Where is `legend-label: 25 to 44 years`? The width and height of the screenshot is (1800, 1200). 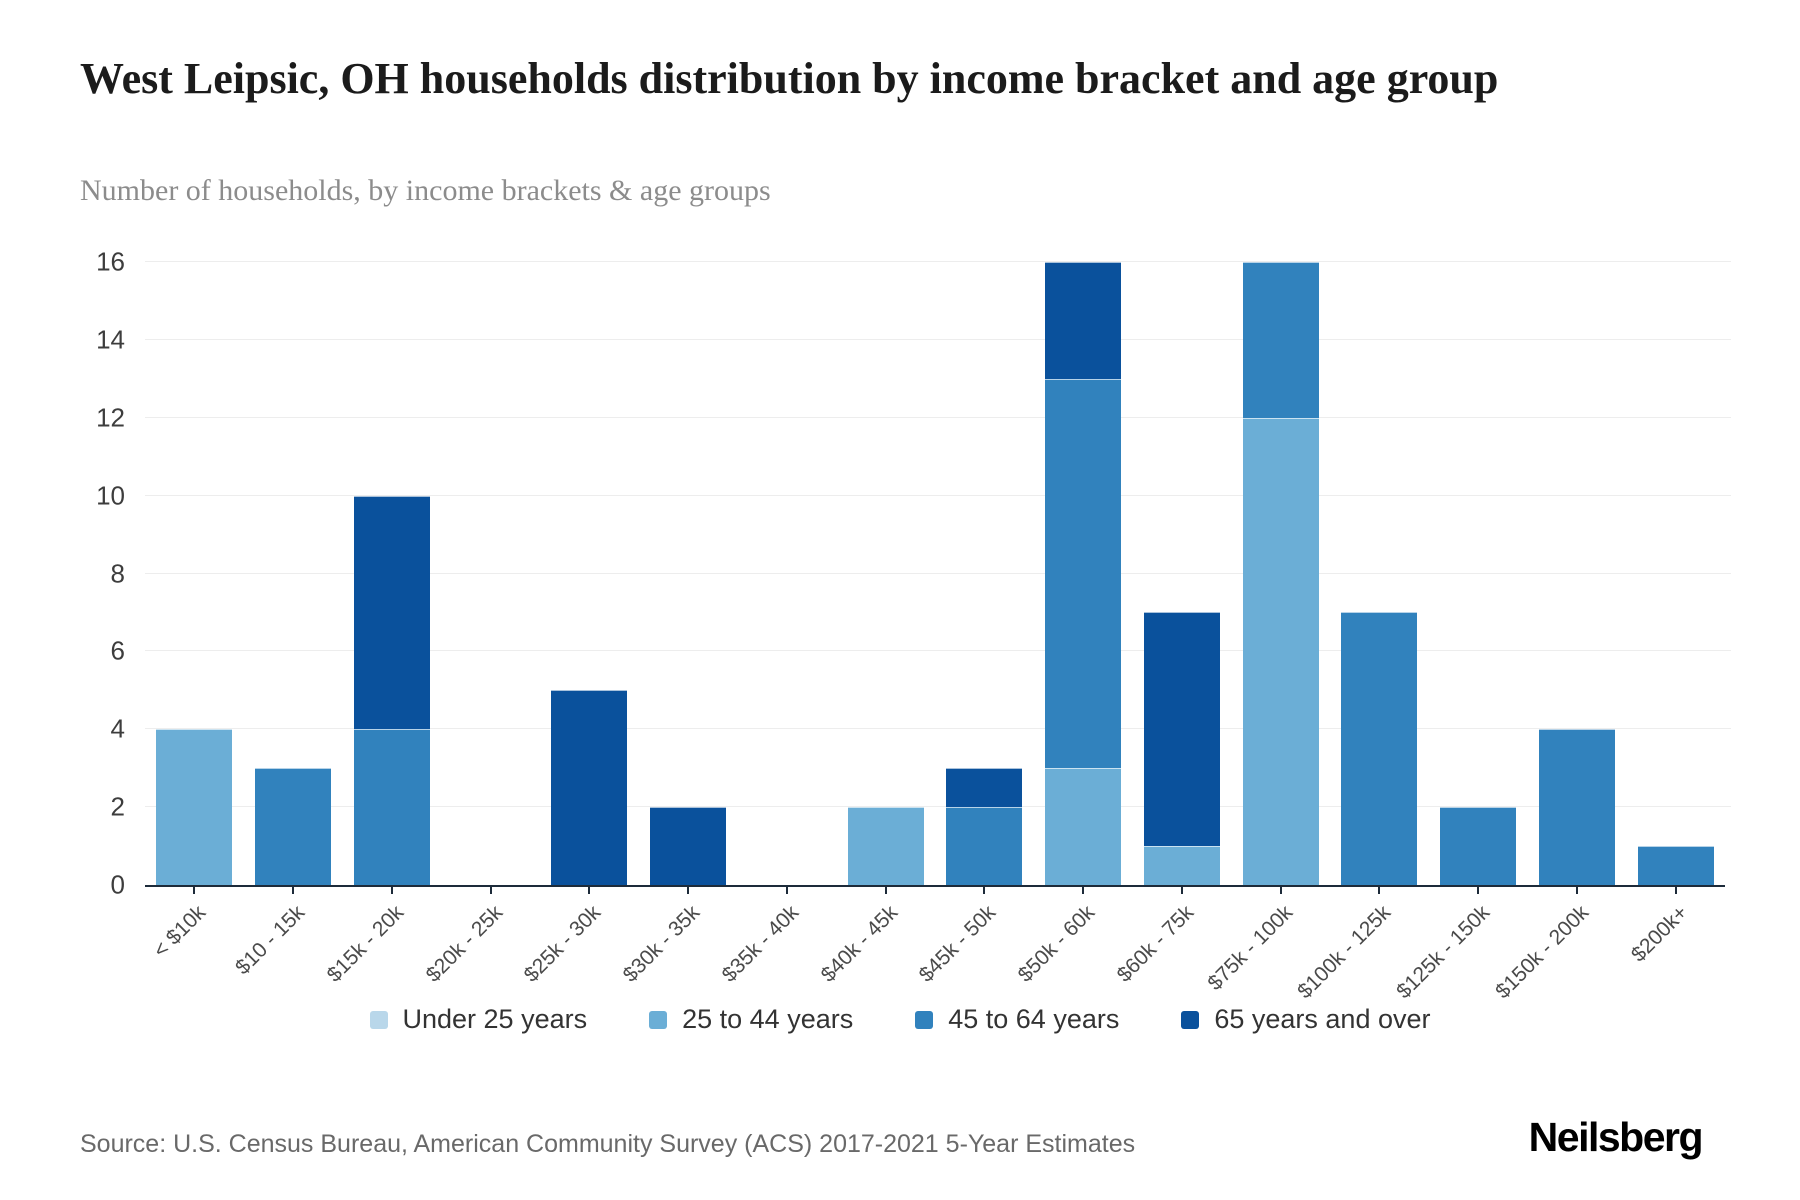
legend-label: 25 to 44 years is located at coordinates (768, 1019).